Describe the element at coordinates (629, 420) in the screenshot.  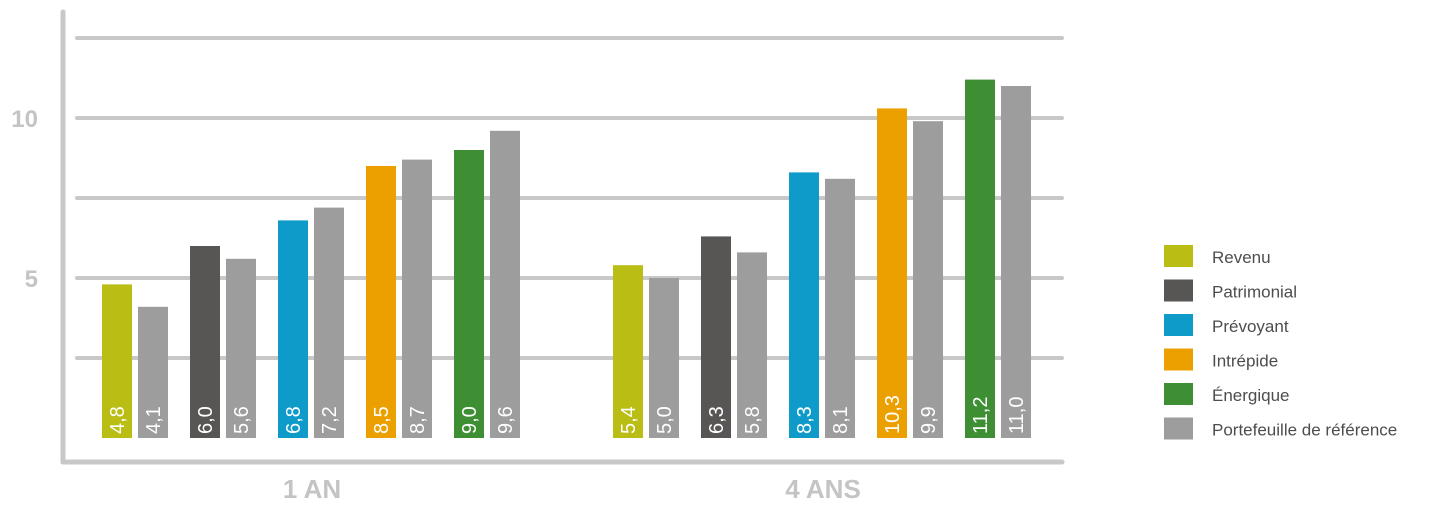
I see `bar-value-label-1-0: 5,4` at that location.